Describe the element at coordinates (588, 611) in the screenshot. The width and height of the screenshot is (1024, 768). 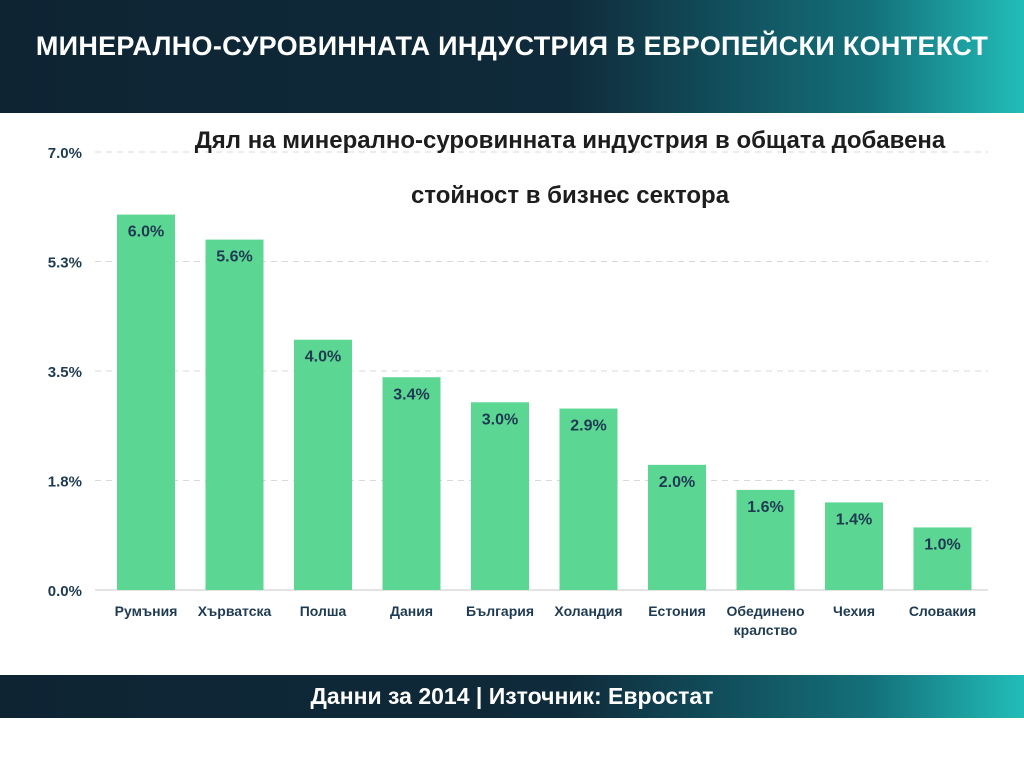
I see `x-tick-label: Холандия` at that location.